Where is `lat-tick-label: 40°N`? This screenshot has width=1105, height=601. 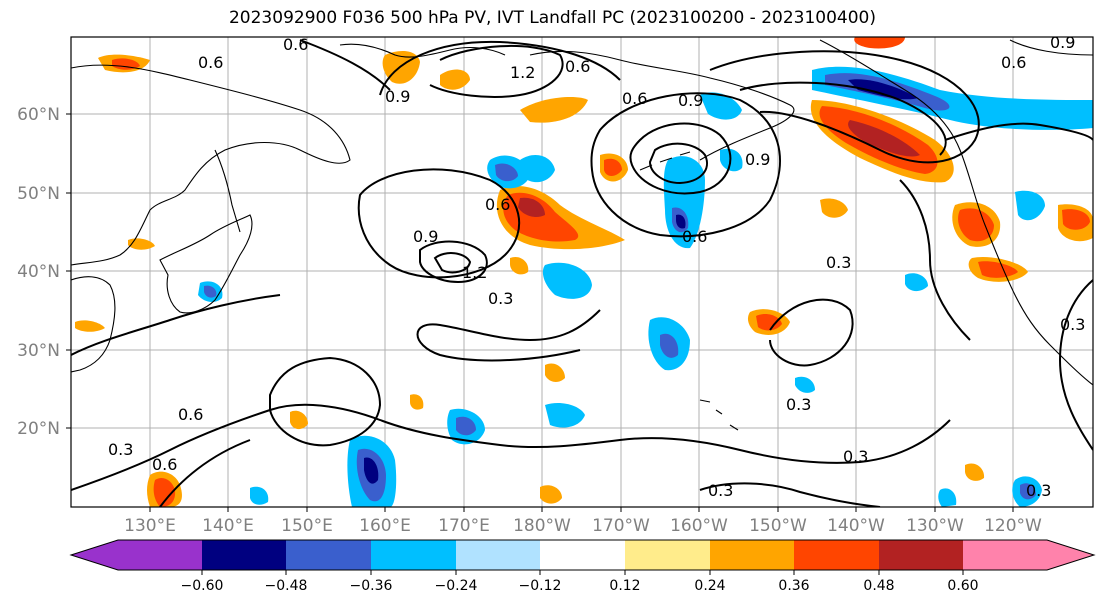
lat-tick-label: 40°N is located at coordinates (38, 272).